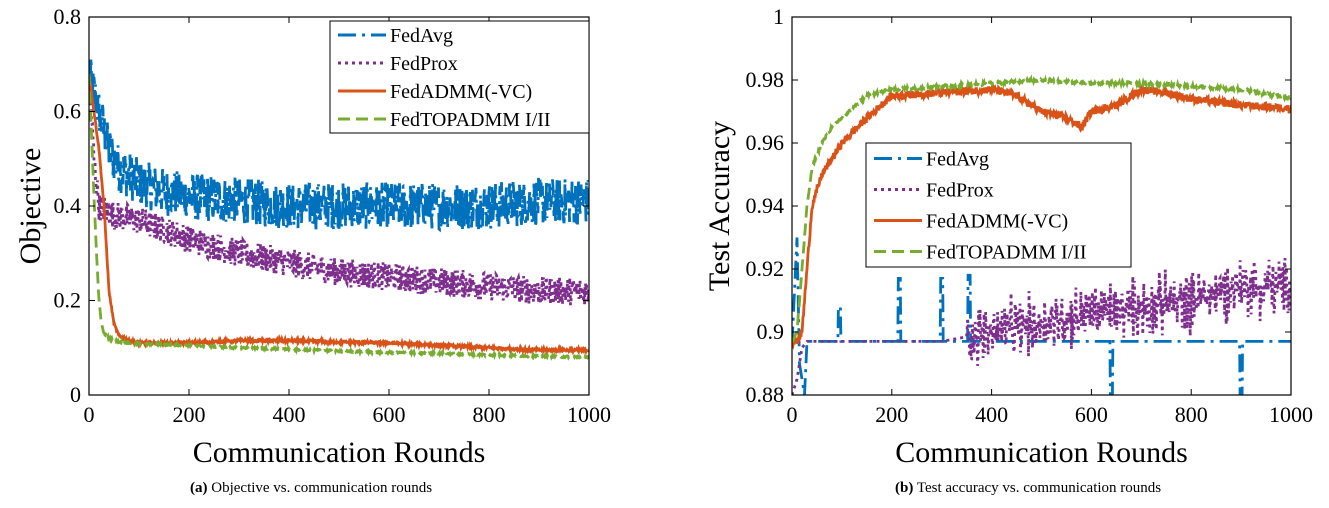 The height and width of the screenshot is (508, 1329). Describe the element at coordinates (322, 488) in the screenshot. I see `caption-a-text: Objective vs. communication rounds` at that location.